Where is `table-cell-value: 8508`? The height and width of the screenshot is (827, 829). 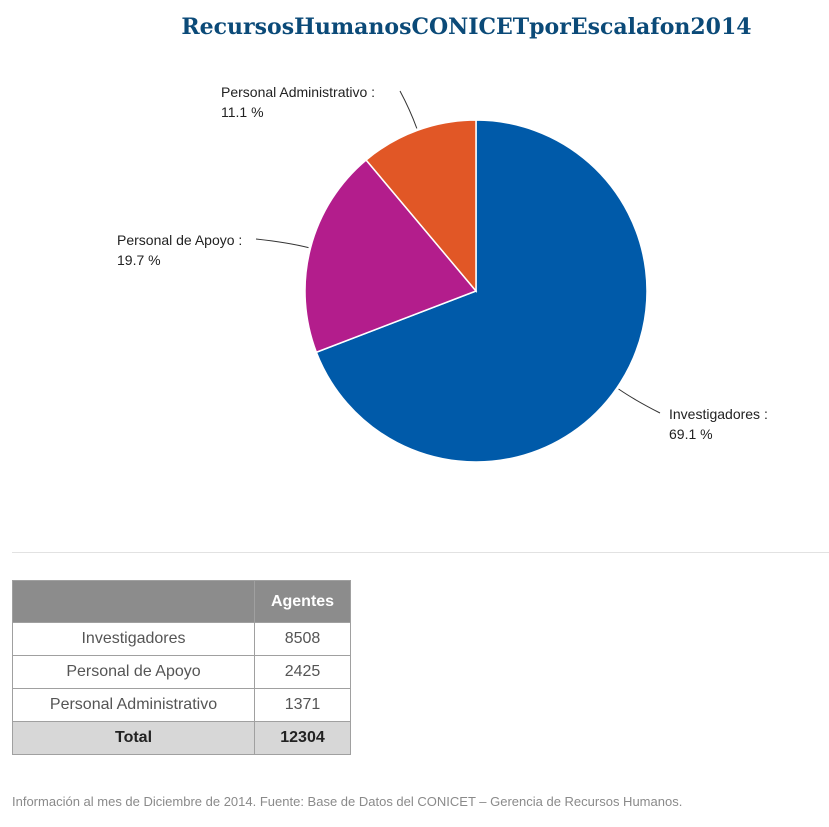 table-cell-value: 8508 is located at coordinates (302, 639).